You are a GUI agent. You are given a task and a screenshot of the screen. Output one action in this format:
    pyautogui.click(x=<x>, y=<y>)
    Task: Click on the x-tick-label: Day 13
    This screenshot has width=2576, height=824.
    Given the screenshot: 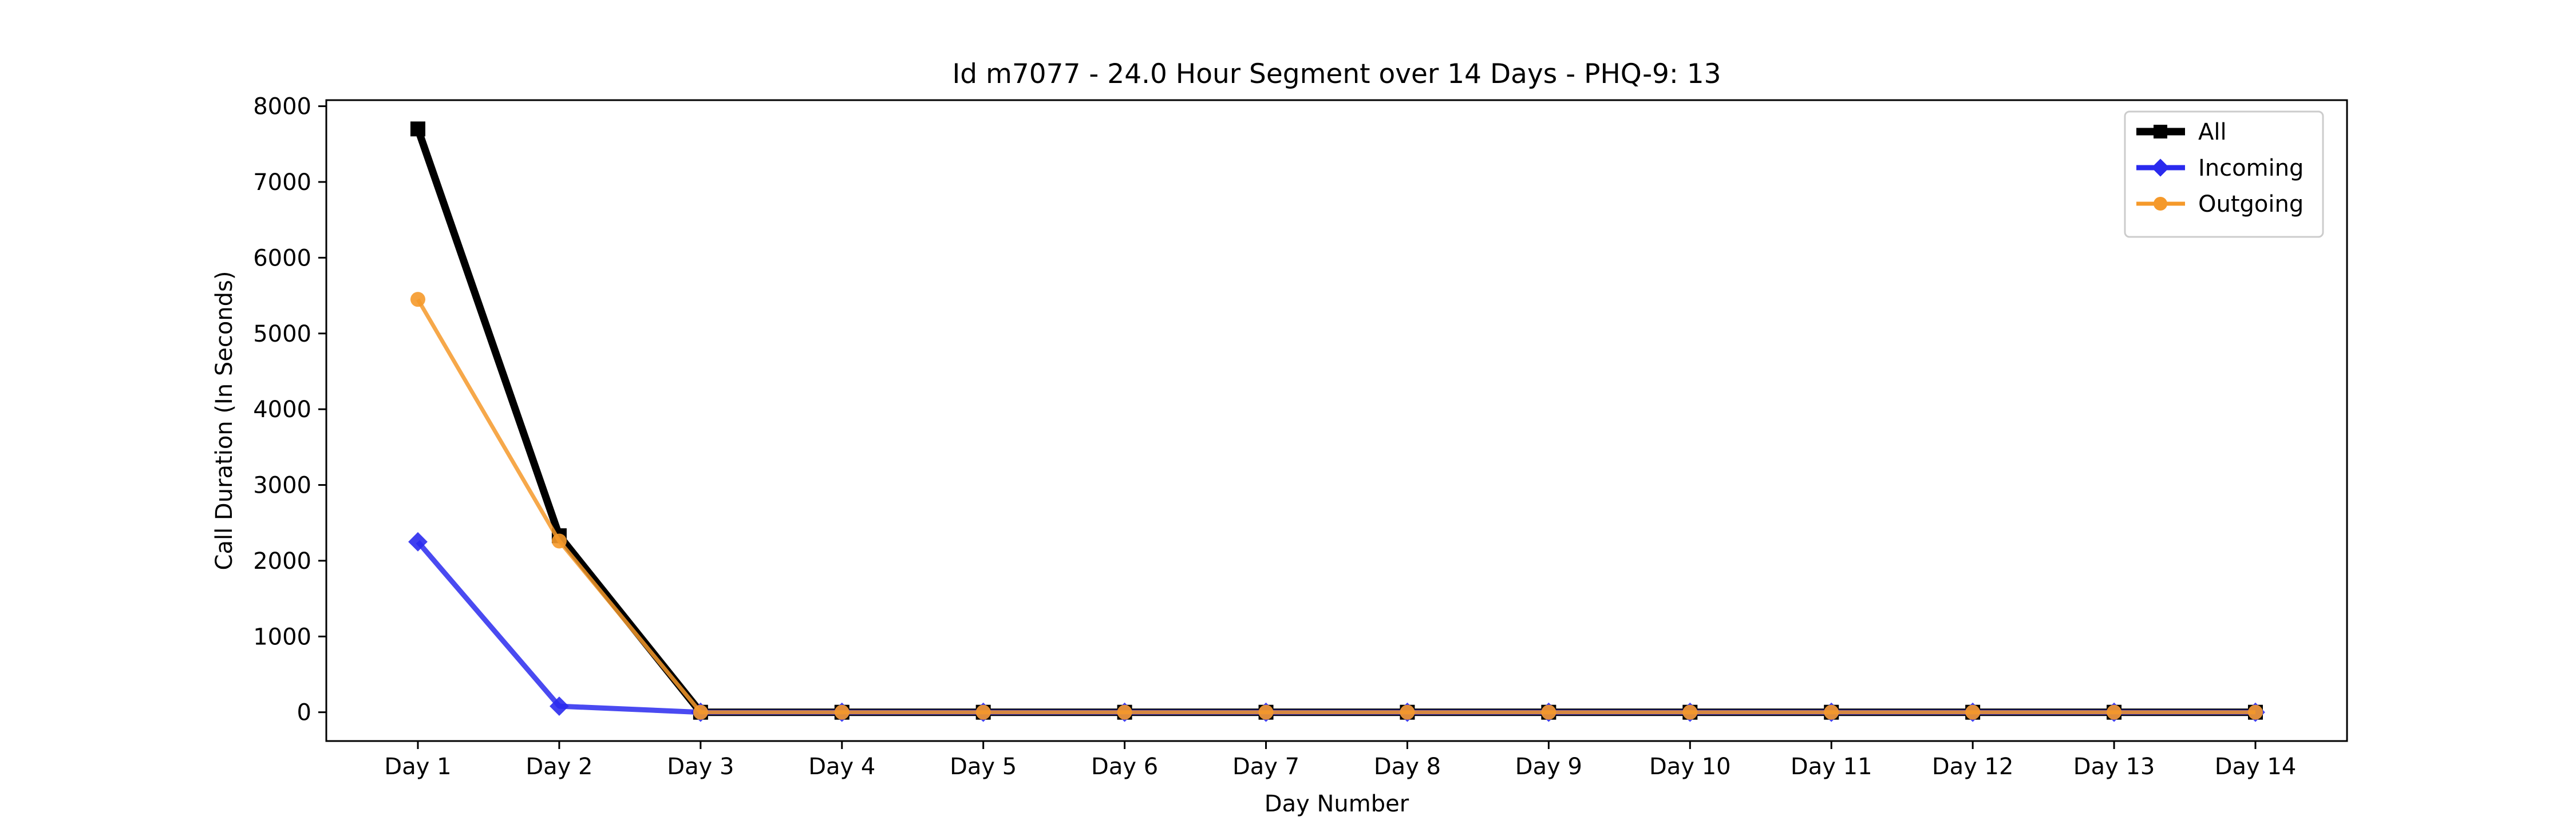 What is the action you would take?
    pyautogui.click(x=2114, y=767)
    